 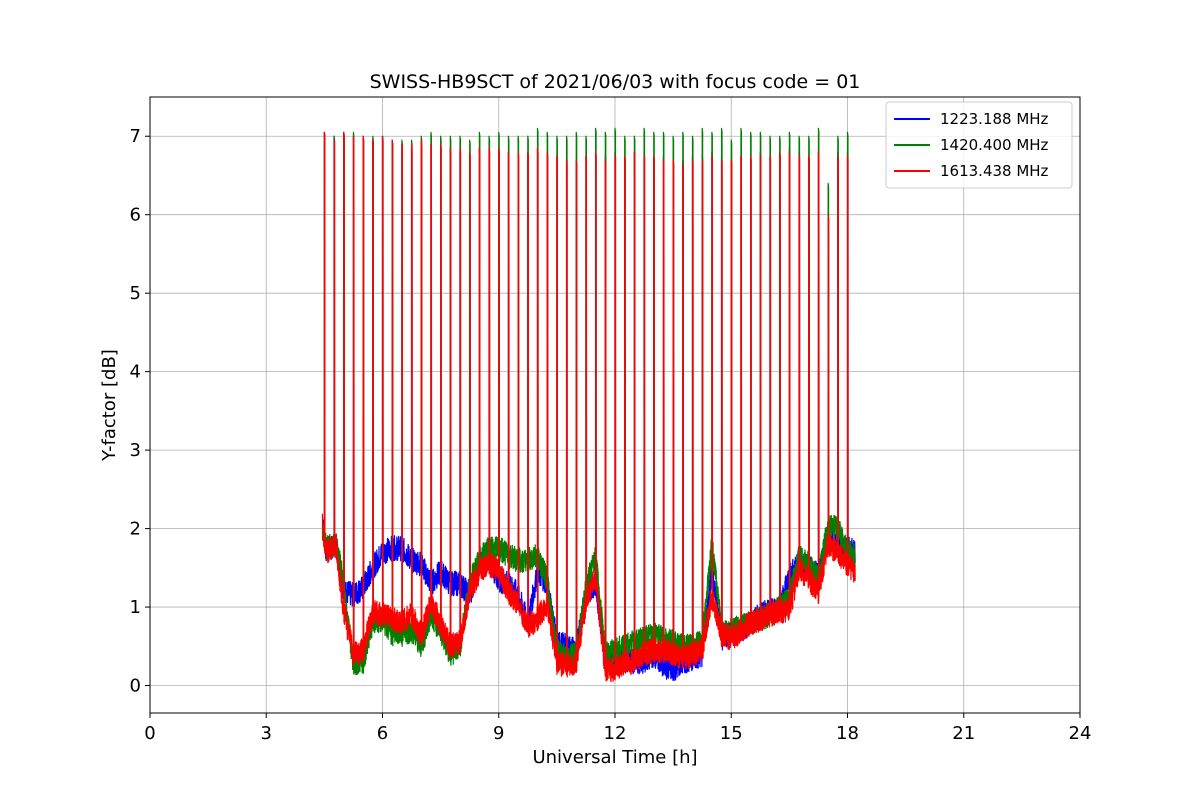 What do you see at coordinates (994, 119) in the screenshot?
I see `legend-entry-label: 1223.188 MHz` at bounding box center [994, 119].